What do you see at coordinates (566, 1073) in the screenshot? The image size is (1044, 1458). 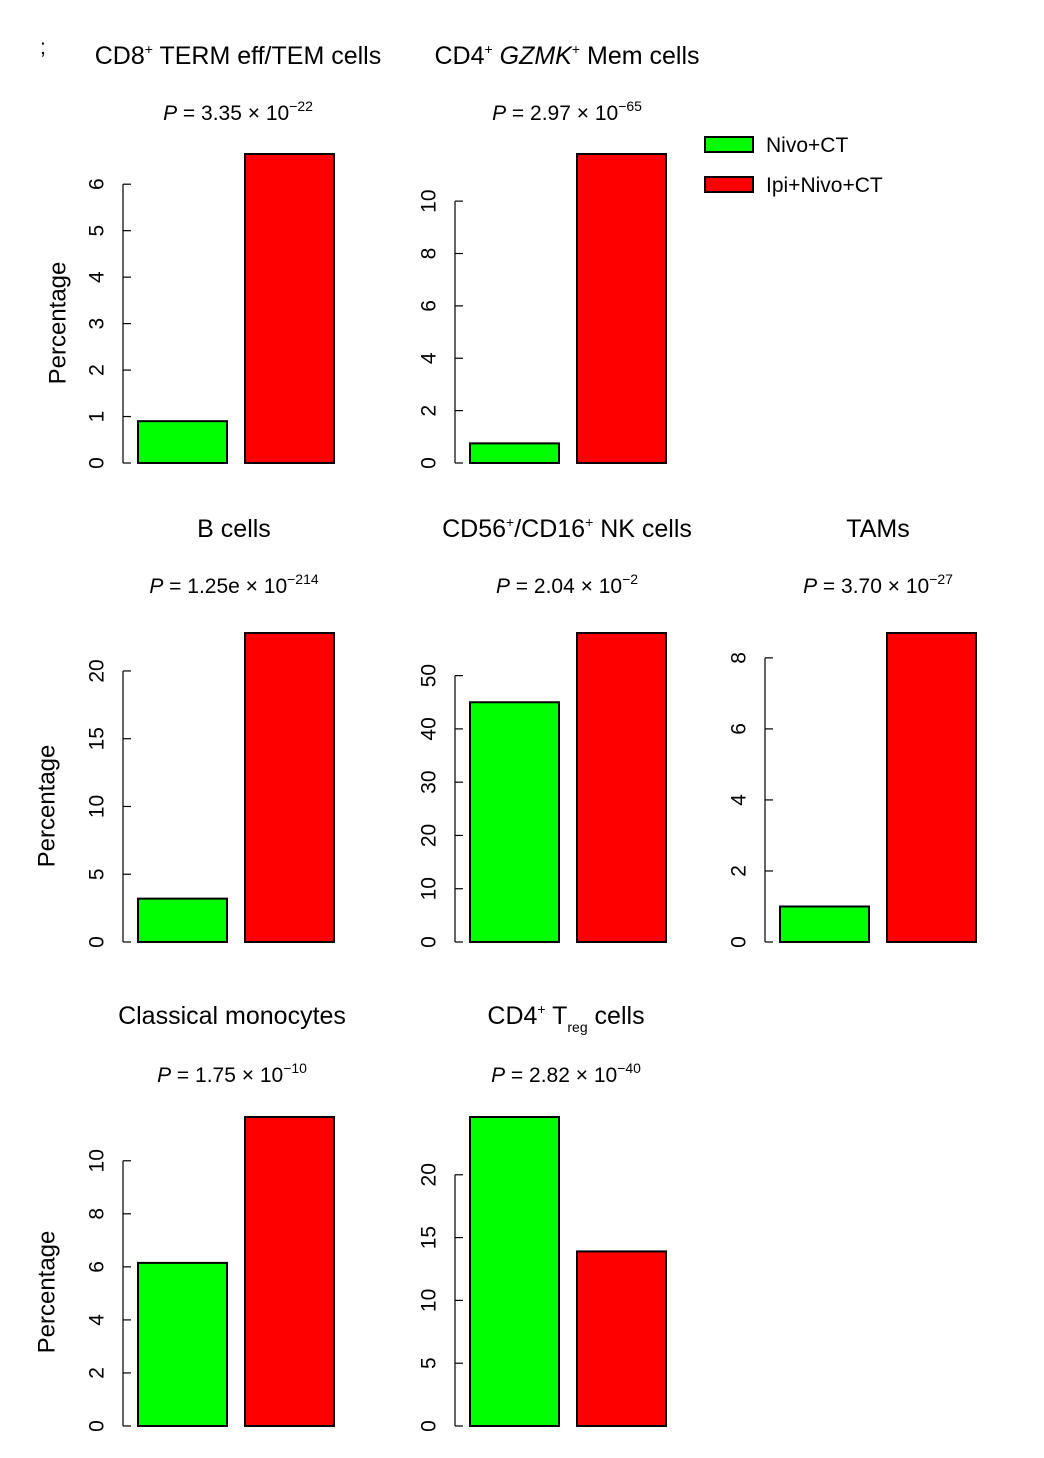 I see `p-value: P = 2.82 × 10−40` at bounding box center [566, 1073].